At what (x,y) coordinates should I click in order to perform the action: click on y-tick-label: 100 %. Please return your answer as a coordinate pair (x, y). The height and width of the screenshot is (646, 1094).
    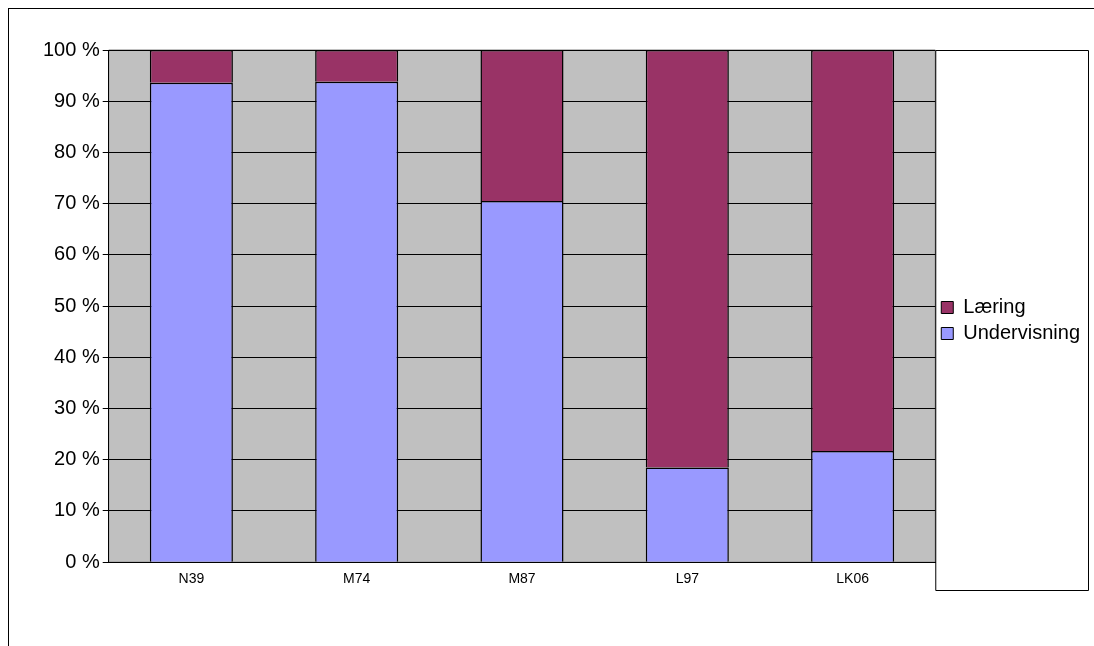
    Looking at the image, I should click on (71, 48).